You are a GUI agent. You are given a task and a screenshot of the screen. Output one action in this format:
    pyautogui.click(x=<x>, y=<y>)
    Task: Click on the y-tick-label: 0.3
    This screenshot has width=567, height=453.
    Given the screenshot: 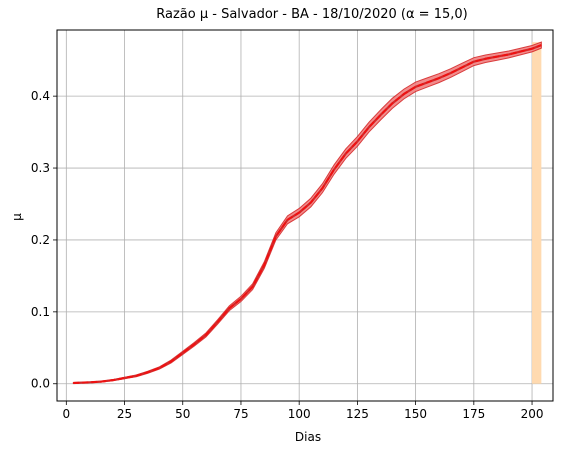 What is the action you would take?
    pyautogui.click(x=40, y=168)
    